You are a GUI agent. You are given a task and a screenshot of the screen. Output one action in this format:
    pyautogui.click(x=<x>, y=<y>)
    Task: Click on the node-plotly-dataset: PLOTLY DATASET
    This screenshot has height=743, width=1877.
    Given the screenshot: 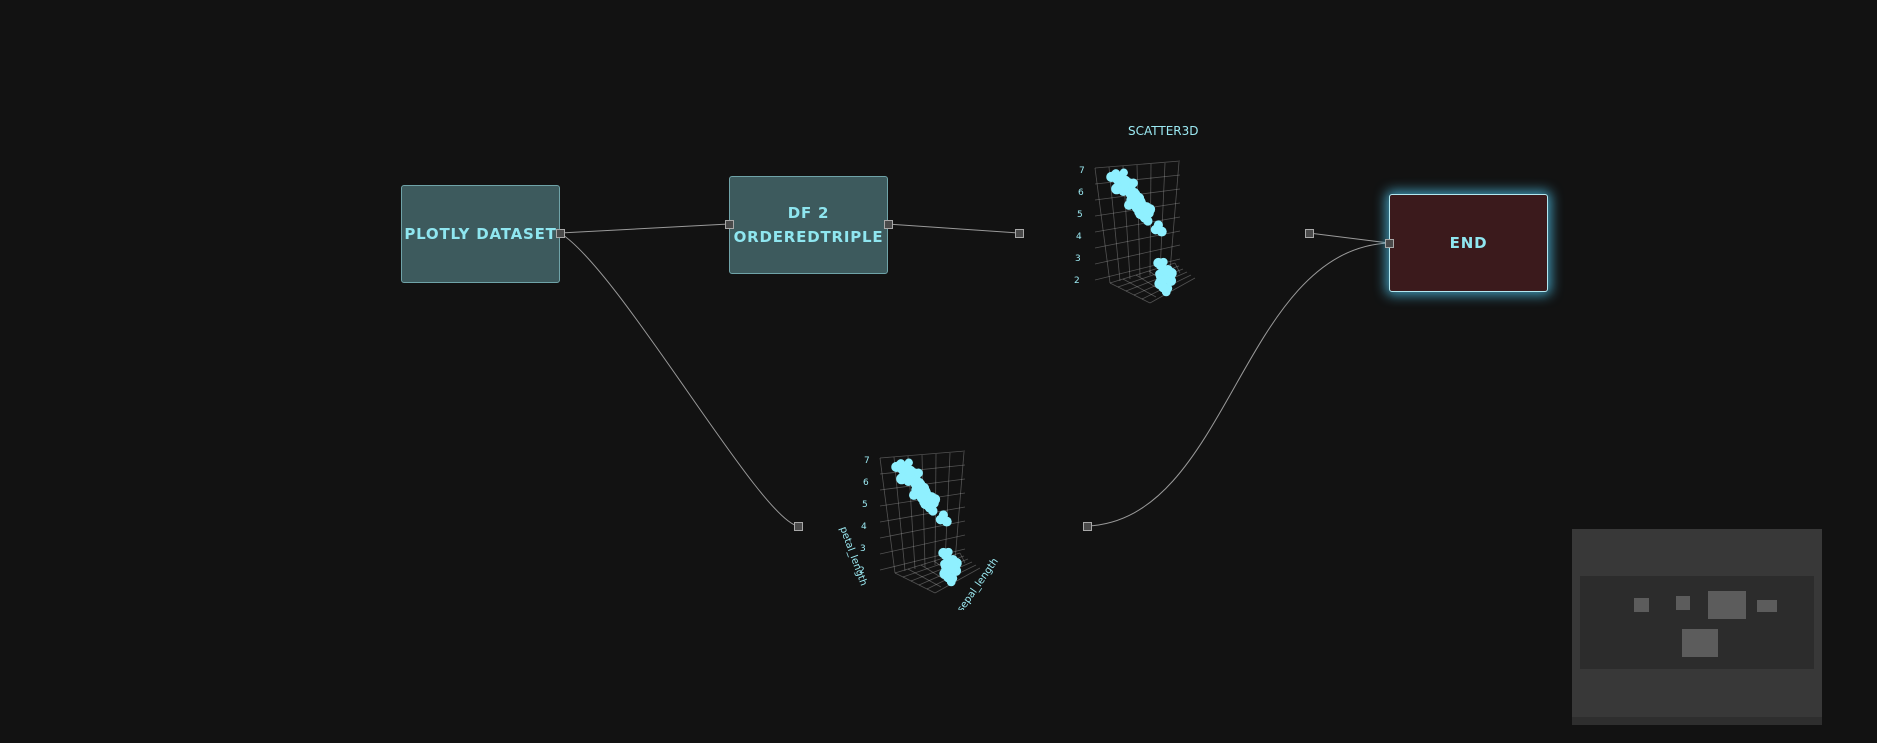 What is the action you would take?
    pyautogui.click(x=480, y=234)
    